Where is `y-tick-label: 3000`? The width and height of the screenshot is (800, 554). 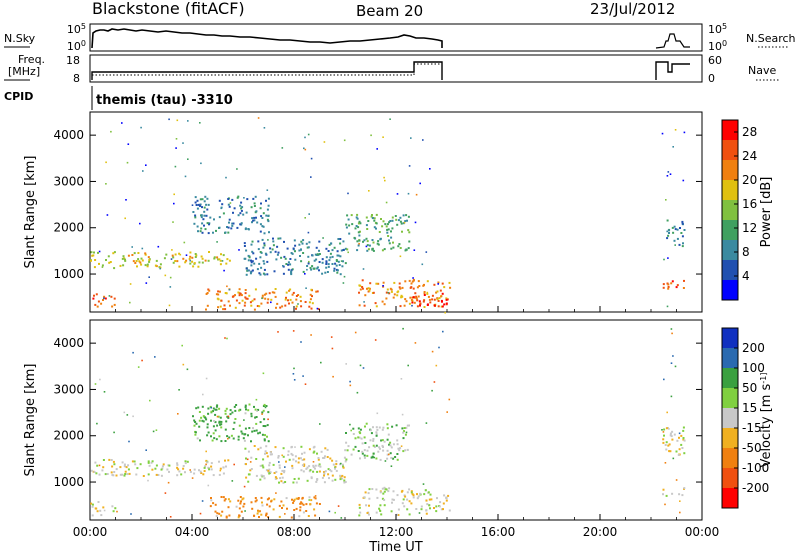
y-tick-label: 3000 is located at coordinates (68, 389).